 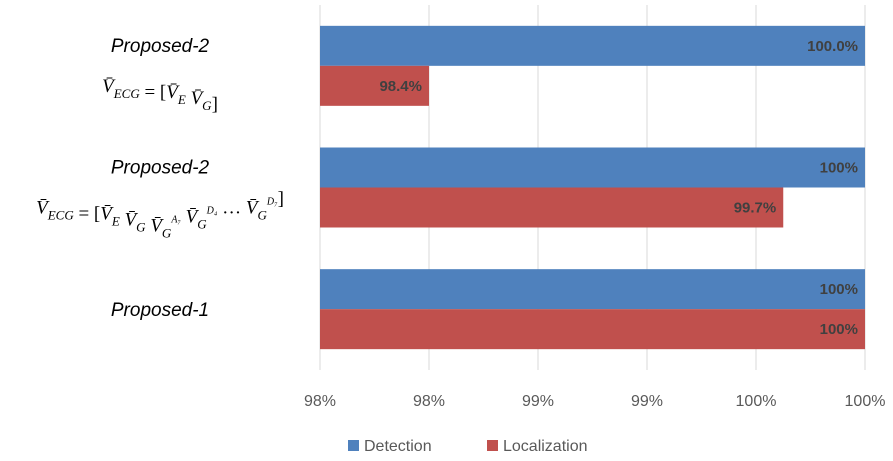 I want to click on data-label: 99.7%, so click(x=755, y=208).